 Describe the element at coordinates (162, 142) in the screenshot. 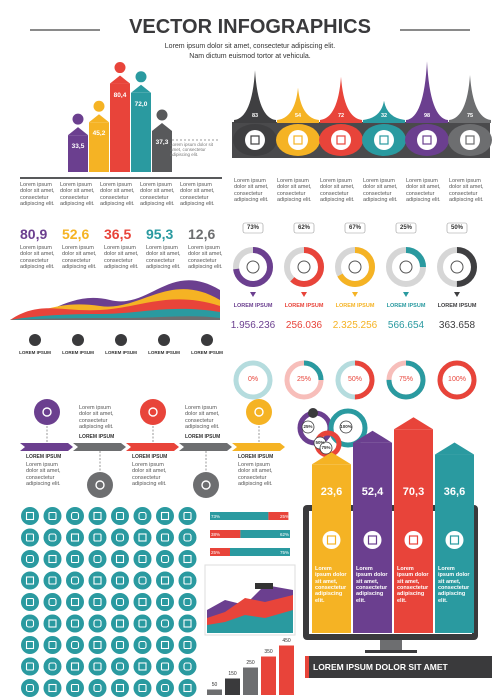

I see `value-label: 37,3` at that location.